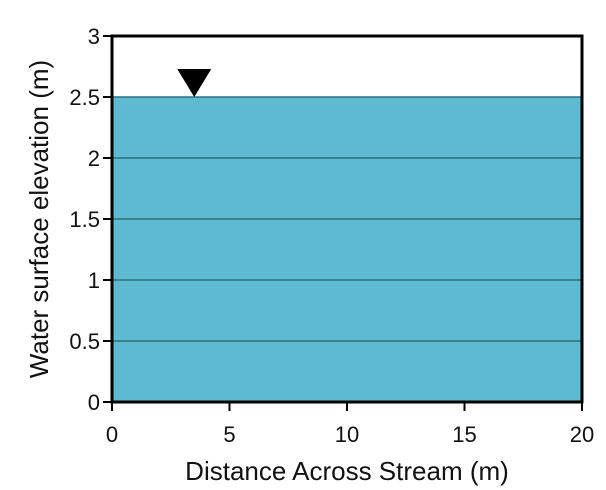  Describe the element at coordinates (194, 83) in the screenshot. I see `water-surface-marker-icon` at that location.